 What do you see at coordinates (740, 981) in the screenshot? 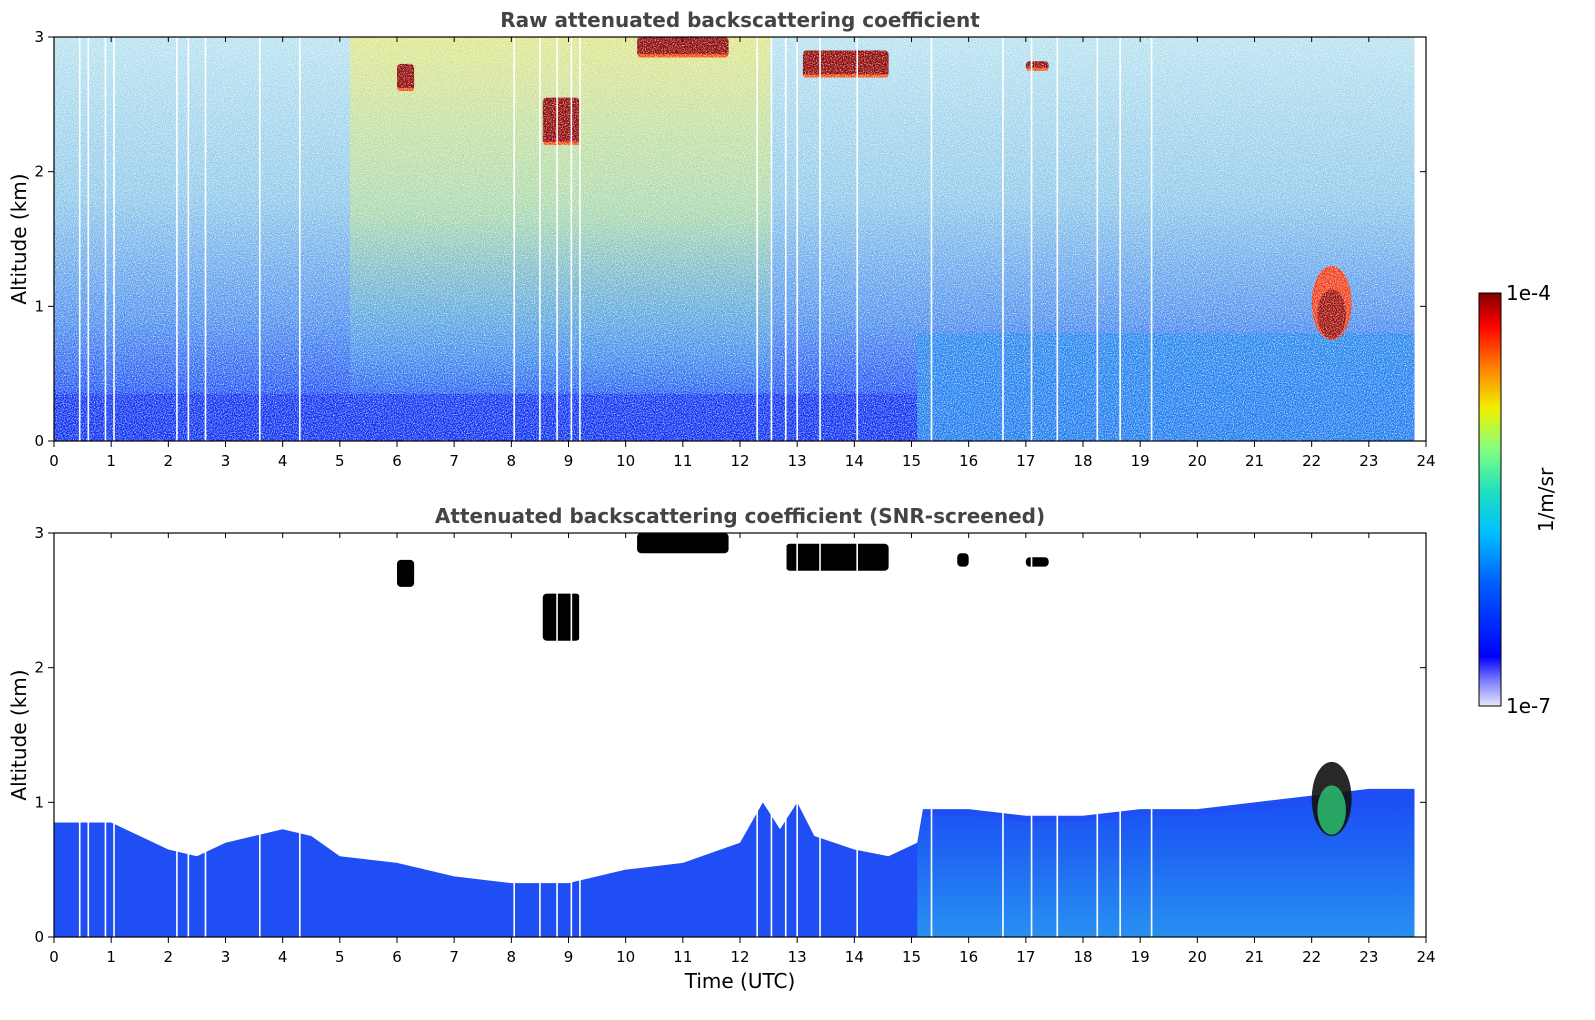
I see `x-axis-label: Time (UTC)` at bounding box center [740, 981].